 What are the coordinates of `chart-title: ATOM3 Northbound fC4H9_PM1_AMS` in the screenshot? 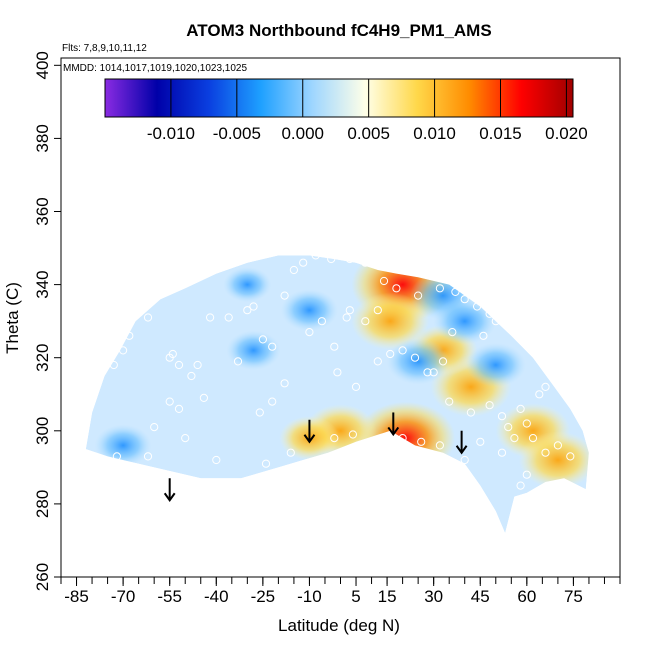 It's located at (338, 30).